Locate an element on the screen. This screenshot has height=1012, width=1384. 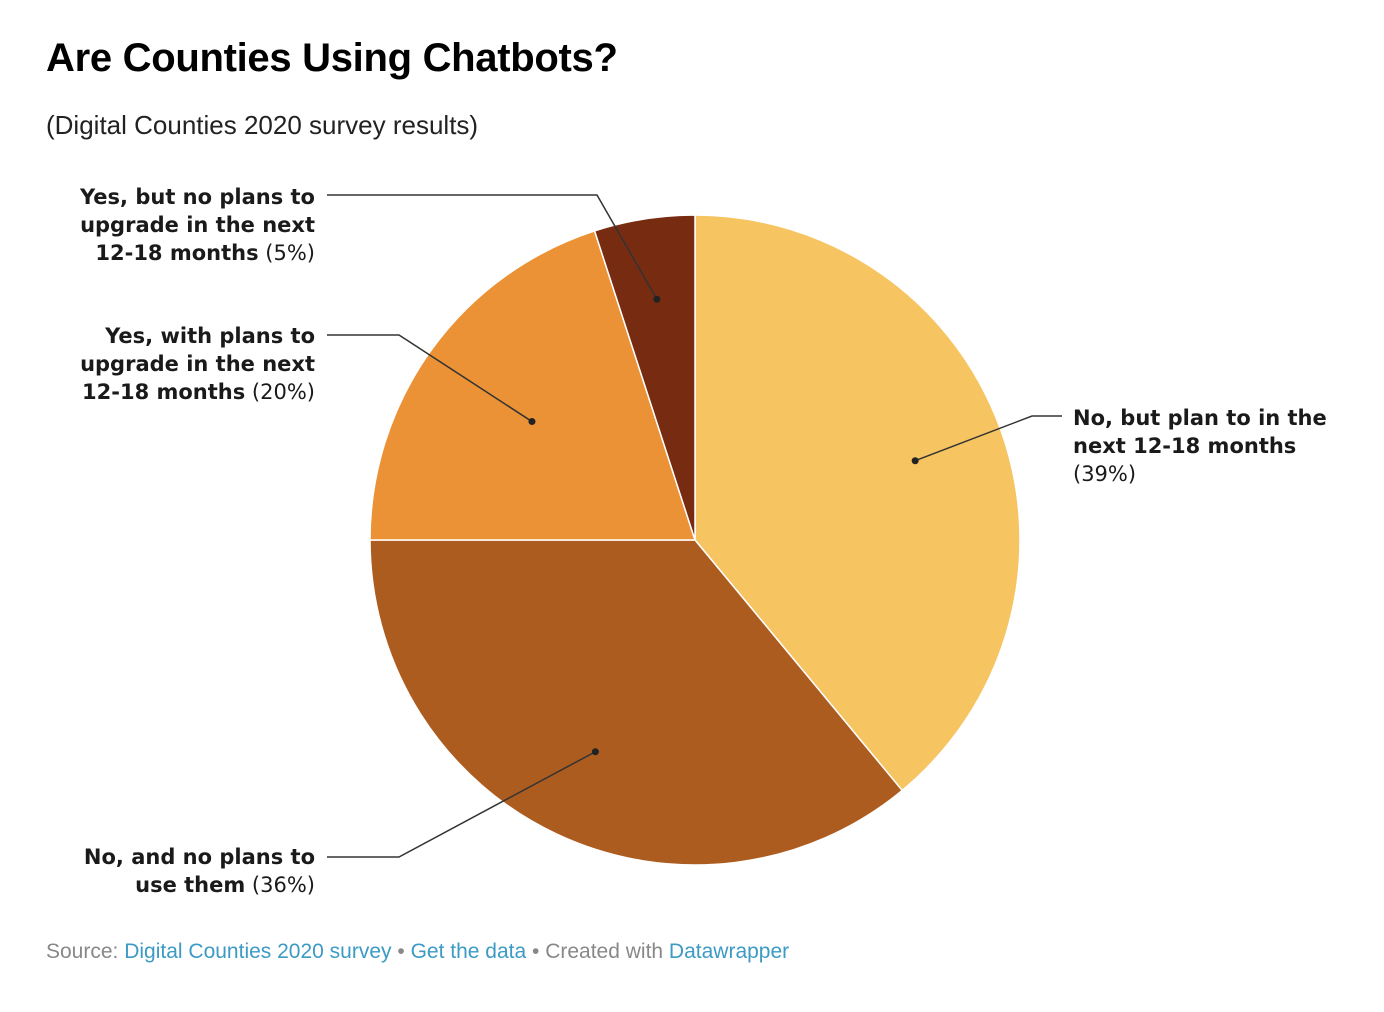
chart-title: Are Counties Using Chatbots? is located at coordinates (332, 58).